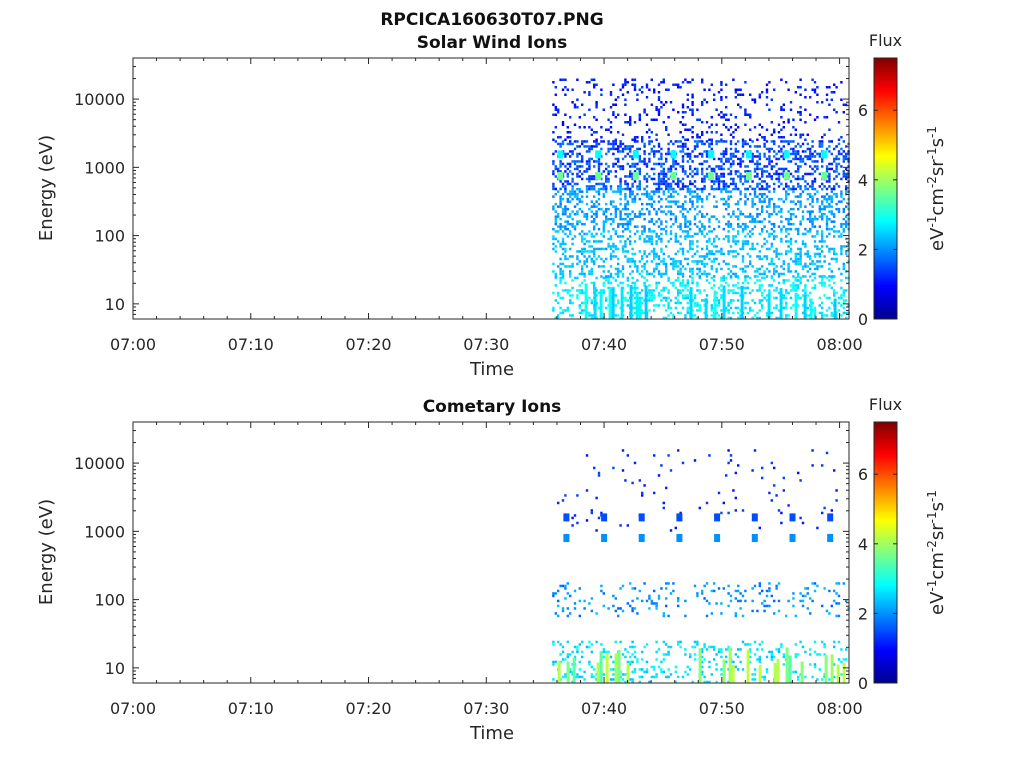 Image resolution: width=1024 pixels, height=768 pixels. I want to click on x-tick-label: 07:20, so click(368, 708).